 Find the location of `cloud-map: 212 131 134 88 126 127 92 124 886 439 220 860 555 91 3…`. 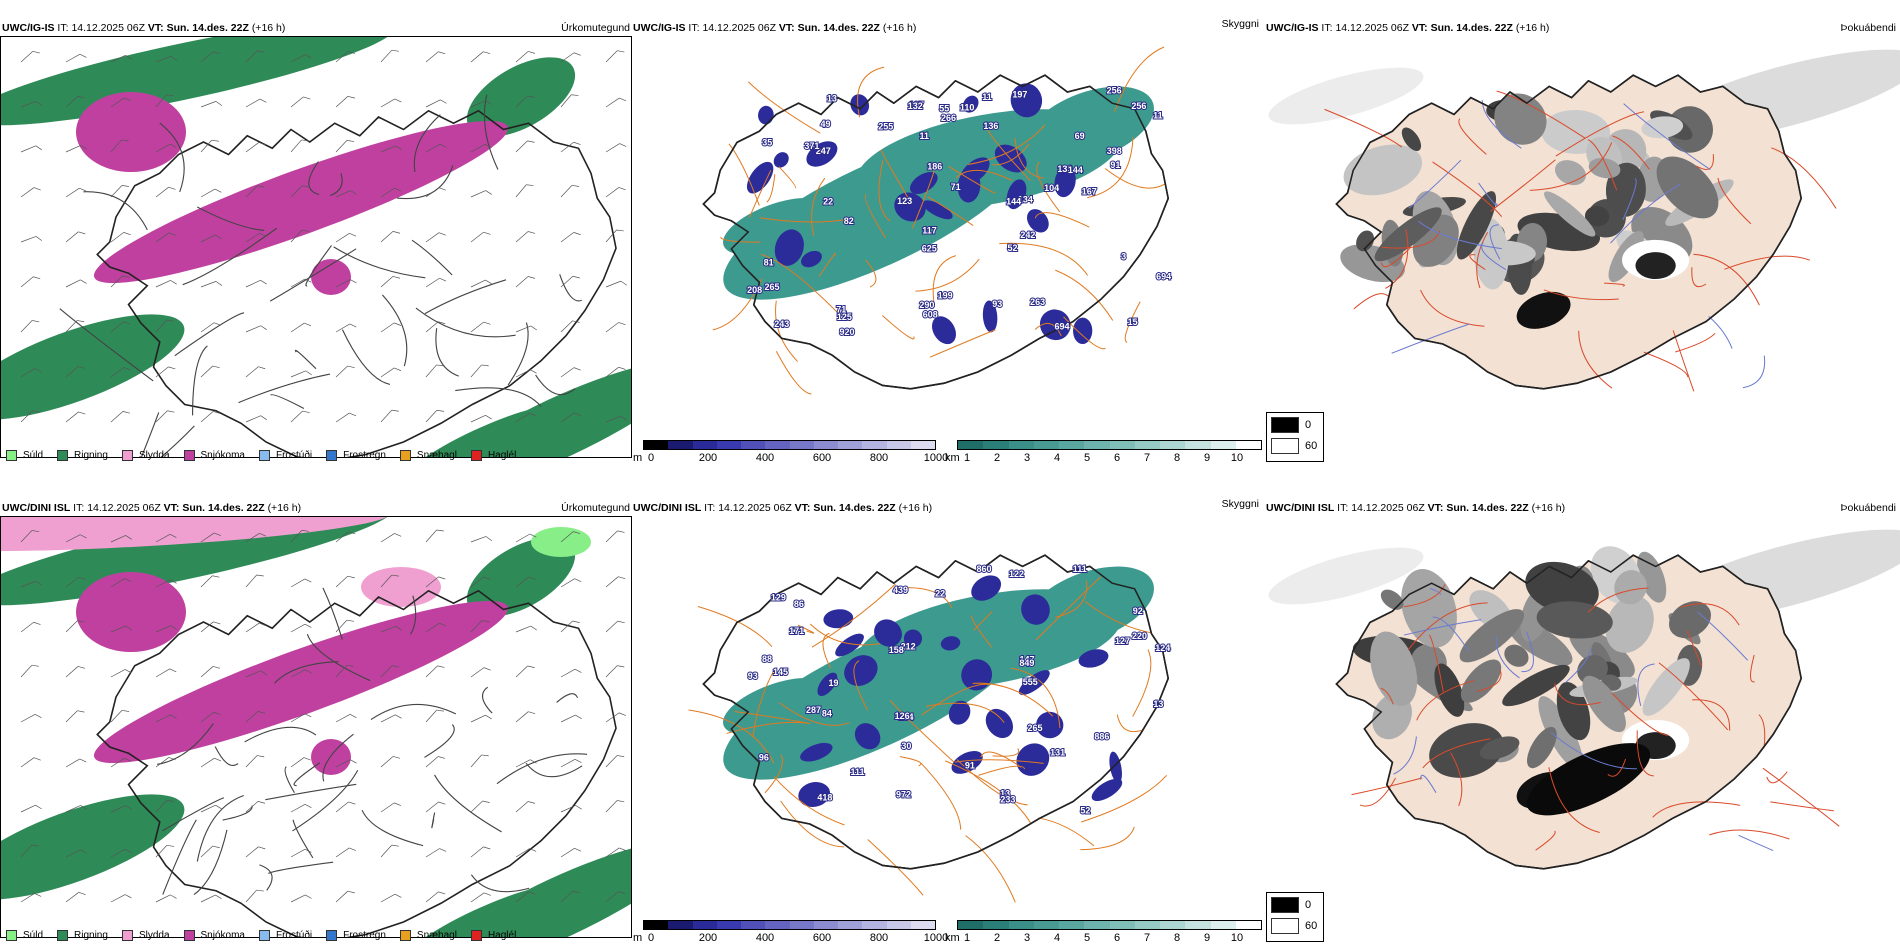

cloud-map: 212 131 134 88 126 127 92 124 886 439 220 860 555 91 3… is located at coordinates (949, 721).